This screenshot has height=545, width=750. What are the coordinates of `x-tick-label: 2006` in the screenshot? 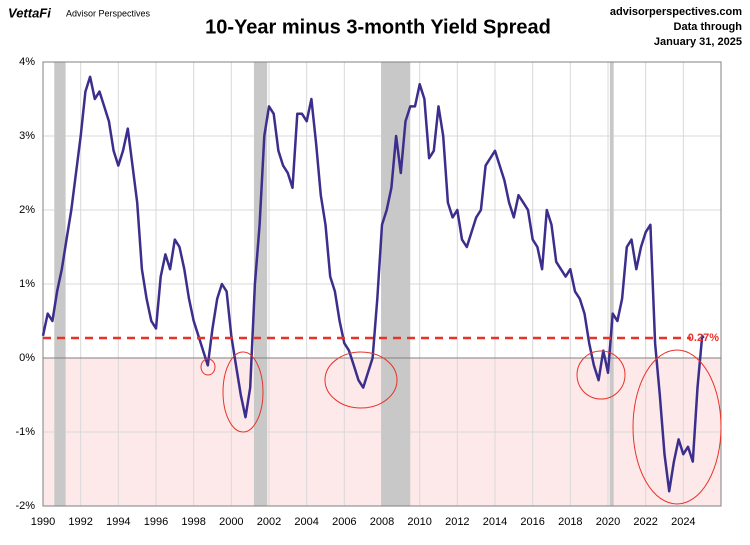 It's located at (344, 522).